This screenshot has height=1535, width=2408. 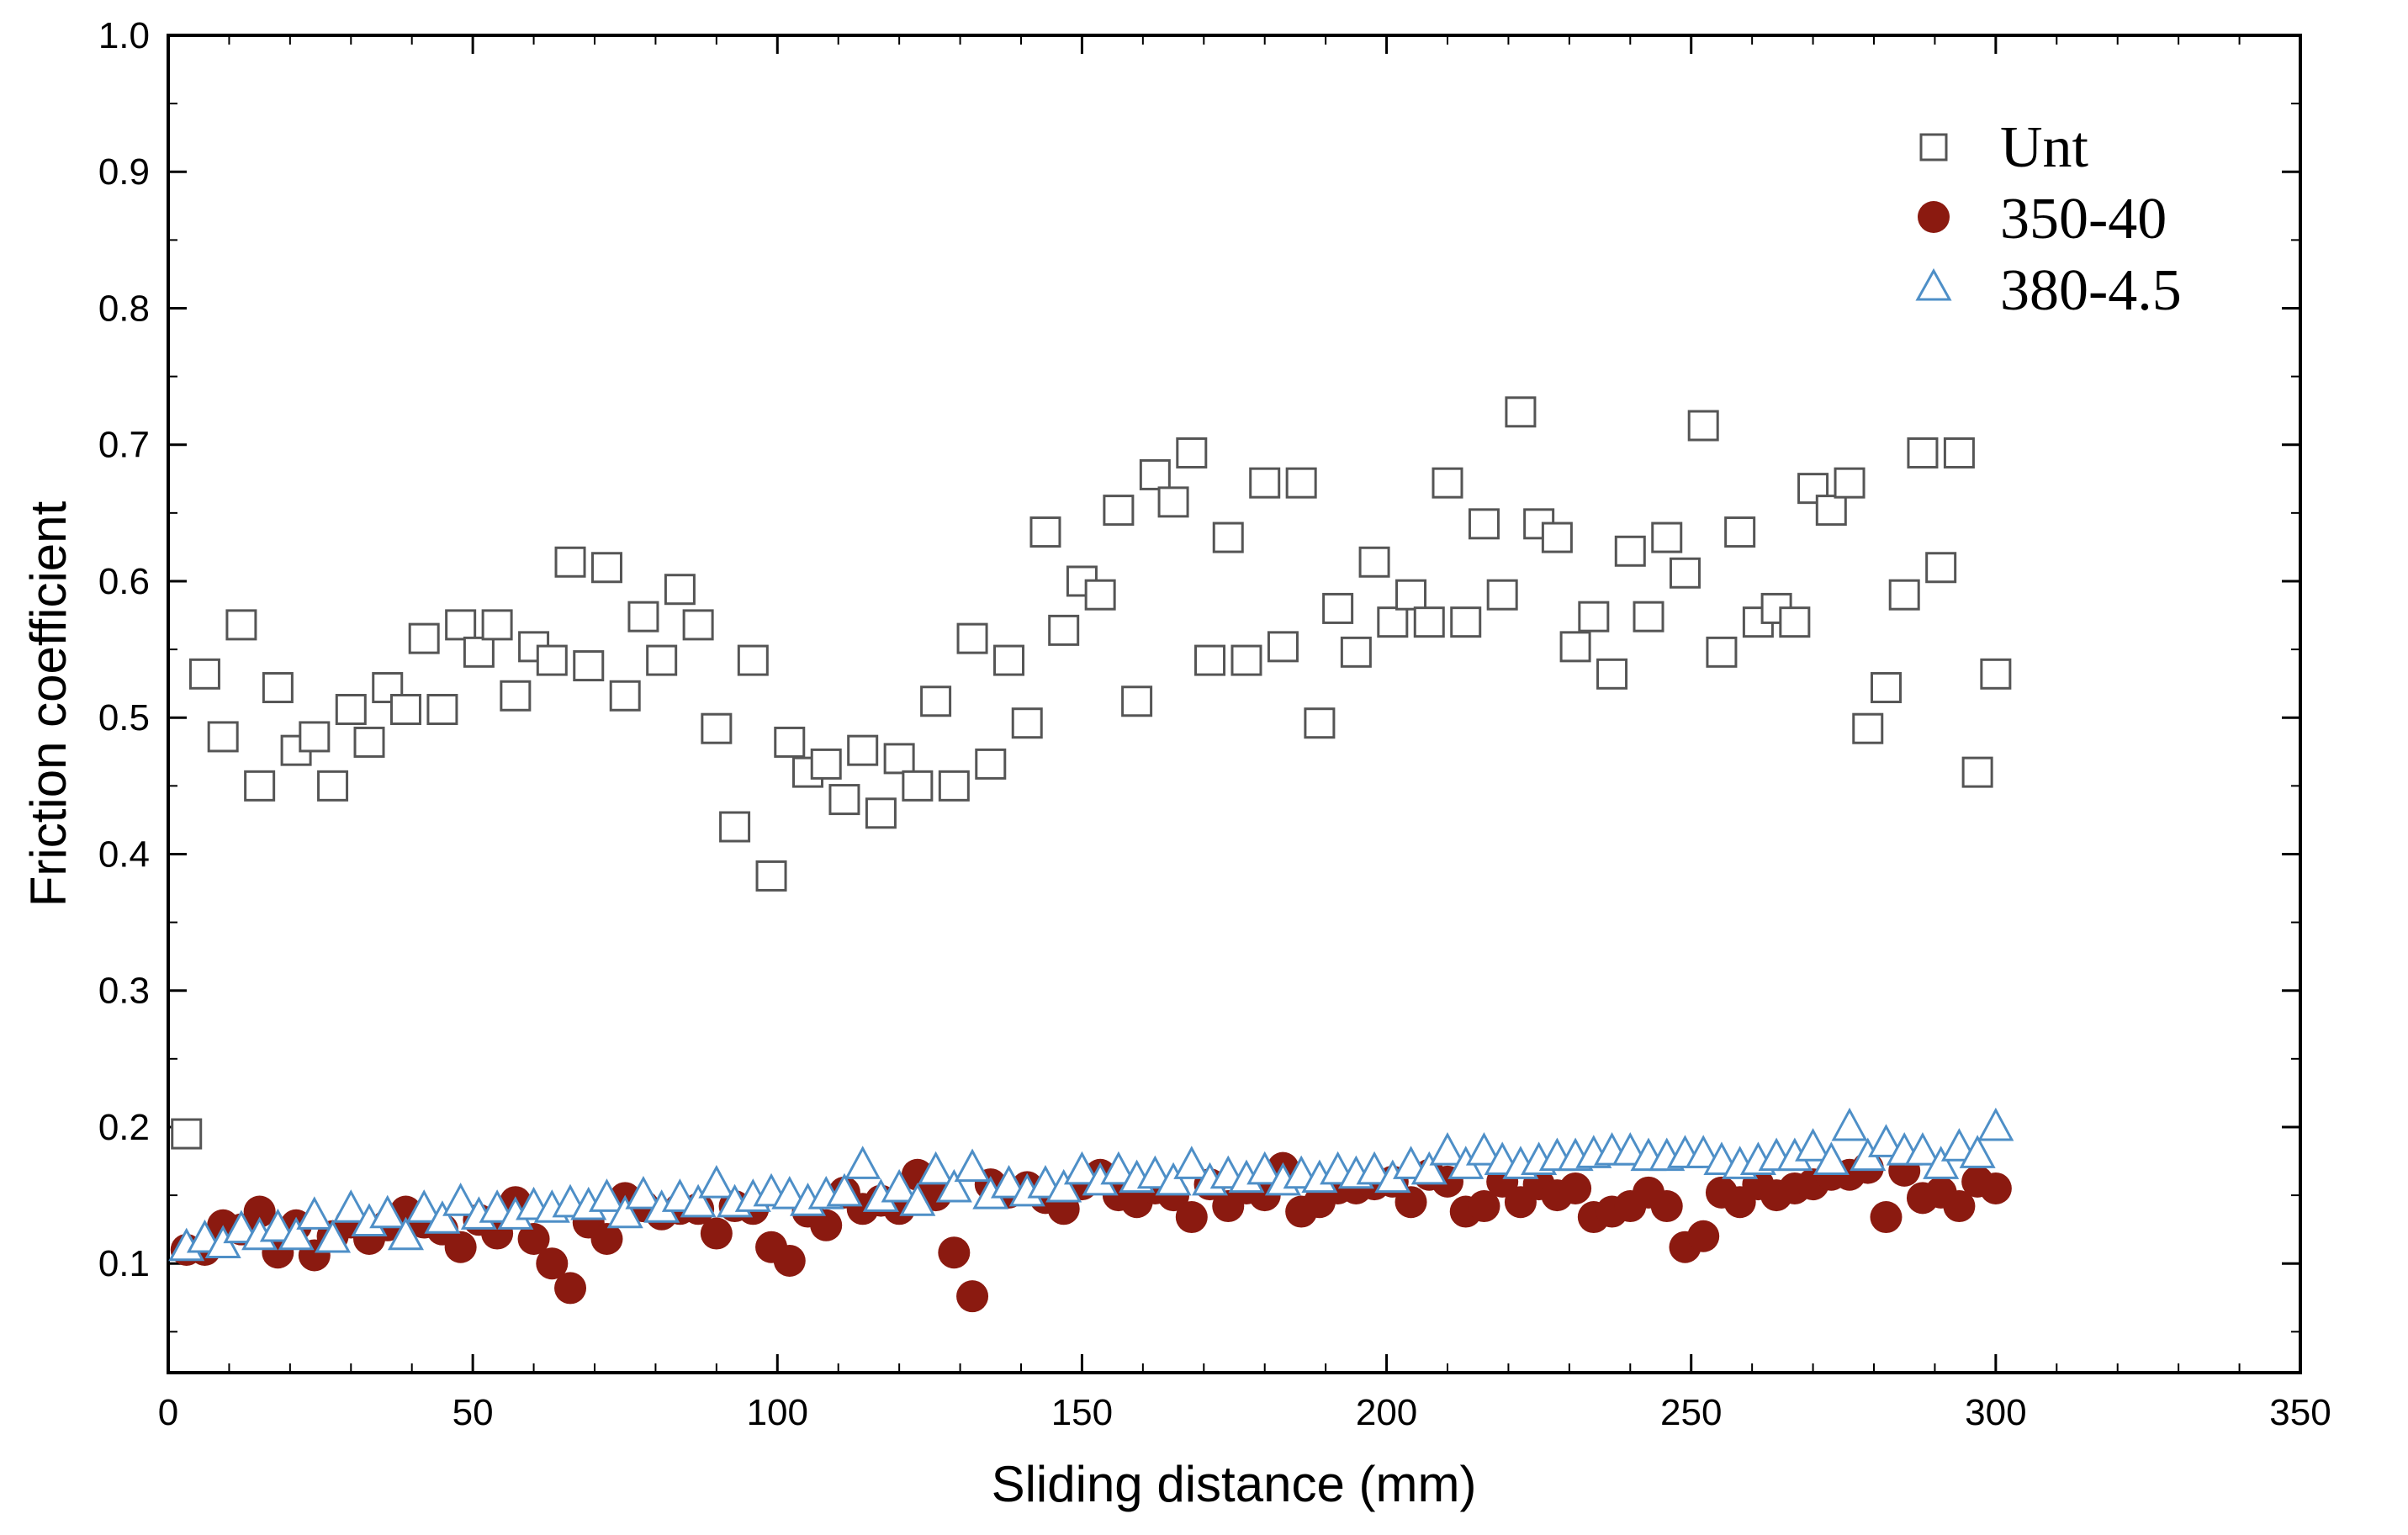 What do you see at coordinates (168, 1412) in the screenshot?
I see `x-tick-label: 0` at bounding box center [168, 1412].